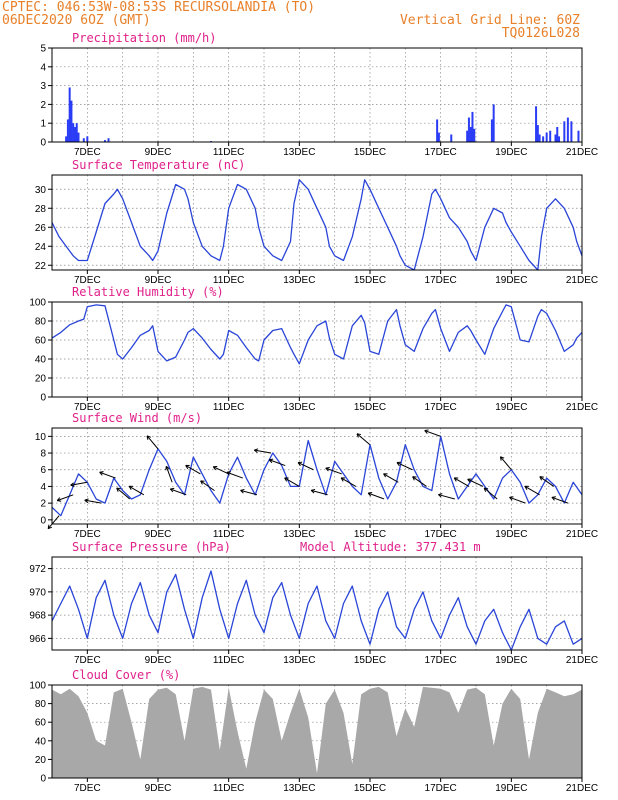  What do you see at coordinates (158, 280) in the screenshot?
I see `temp-xtick-label: 9DEC` at bounding box center [158, 280].